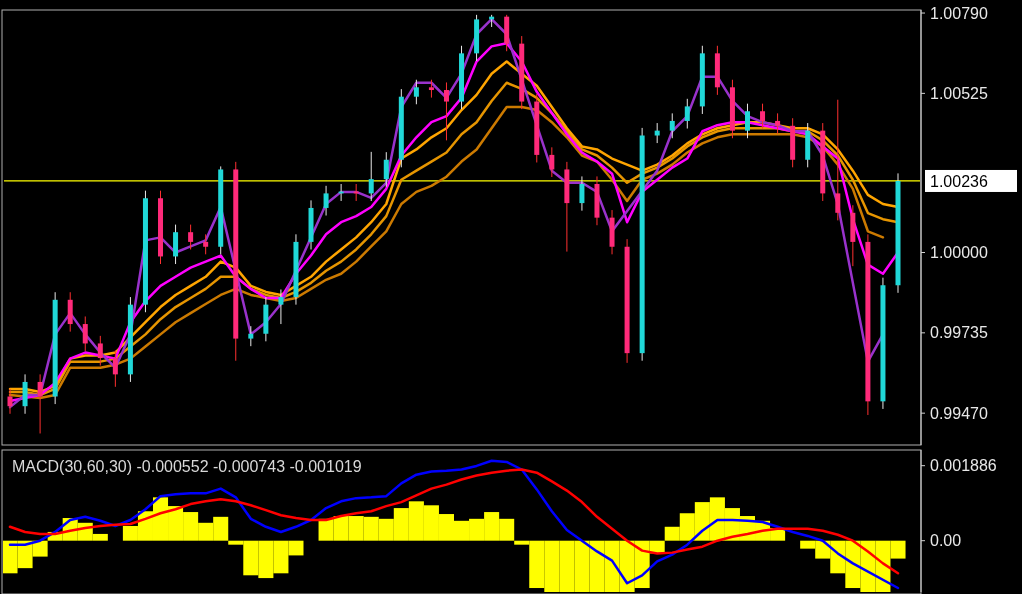  Describe the element at coordinates (959, 13) in the screenshot. I see `y-tick-label: 1.00790` at that location.